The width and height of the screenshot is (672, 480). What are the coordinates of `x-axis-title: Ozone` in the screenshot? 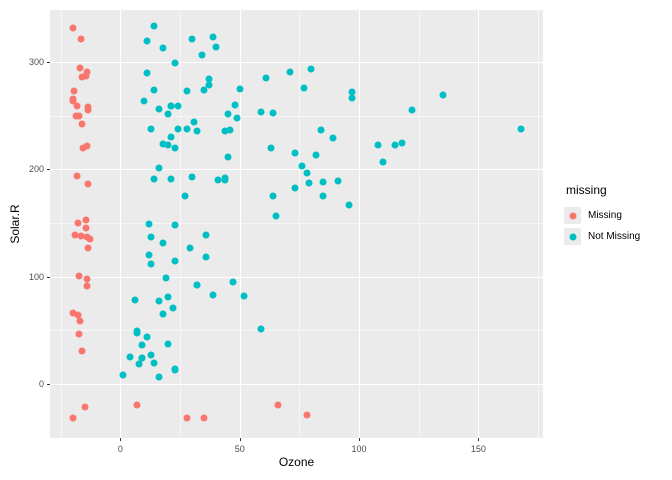 It's located at (296, 462).